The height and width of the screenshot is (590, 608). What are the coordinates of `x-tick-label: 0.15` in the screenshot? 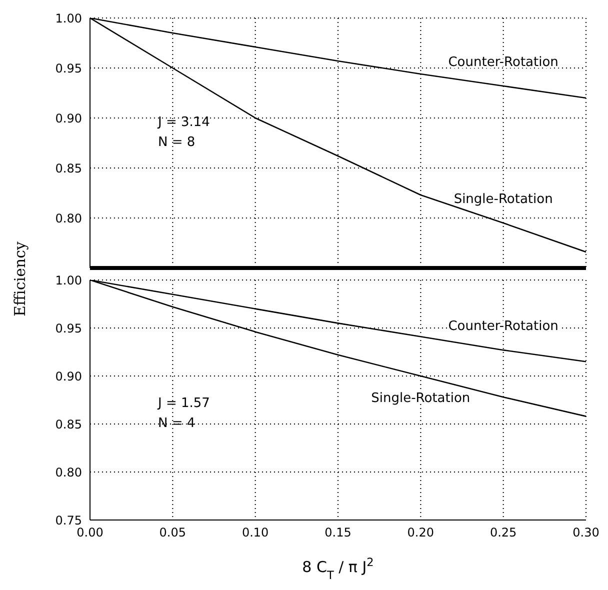 It's located at (338, 533).